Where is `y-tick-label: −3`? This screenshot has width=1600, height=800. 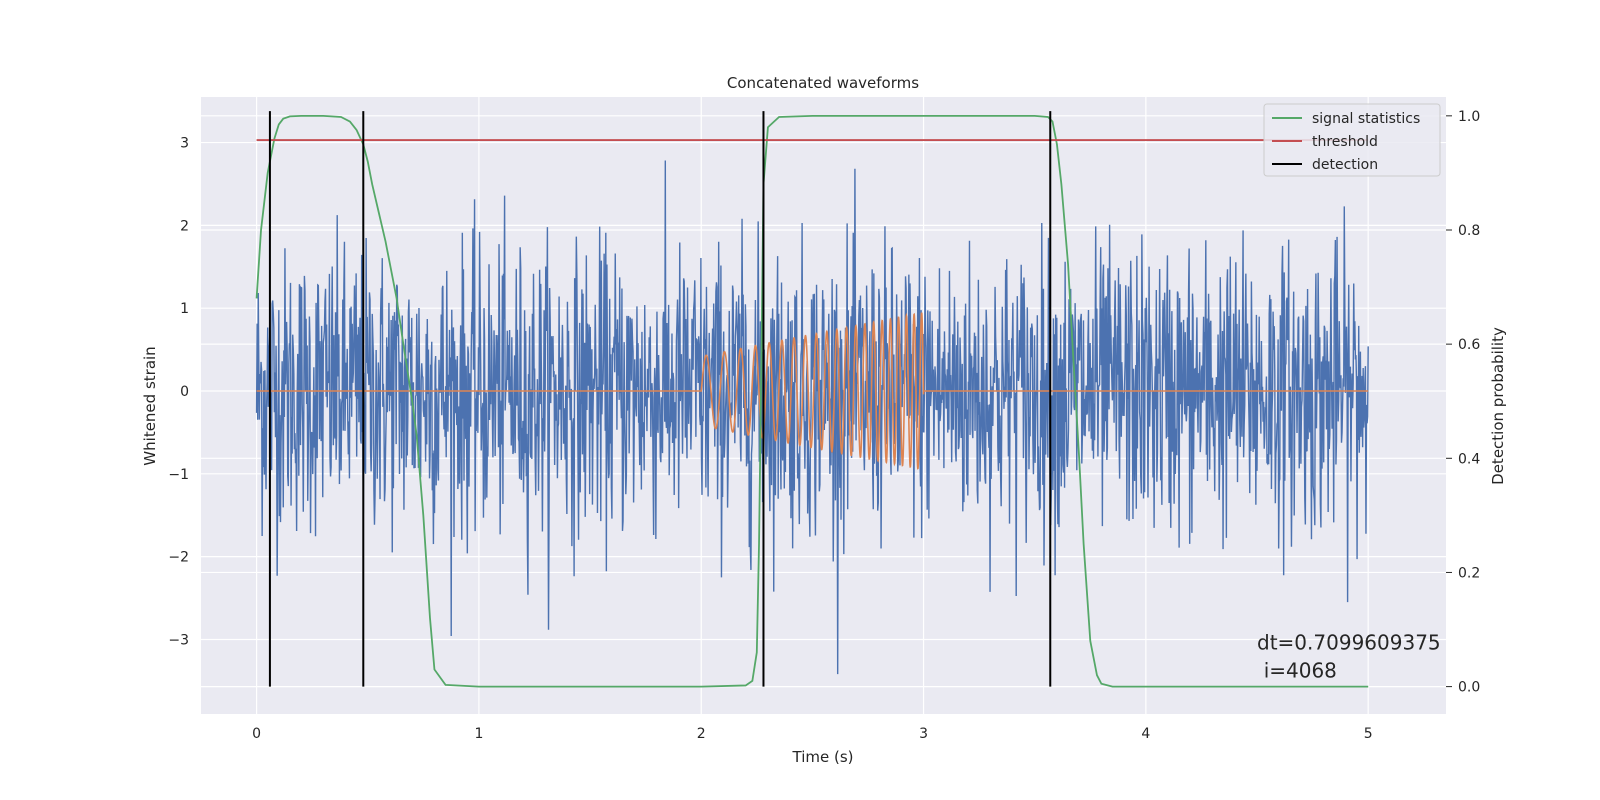 y-tick-label: −3 is located at coordinates (178, 640).